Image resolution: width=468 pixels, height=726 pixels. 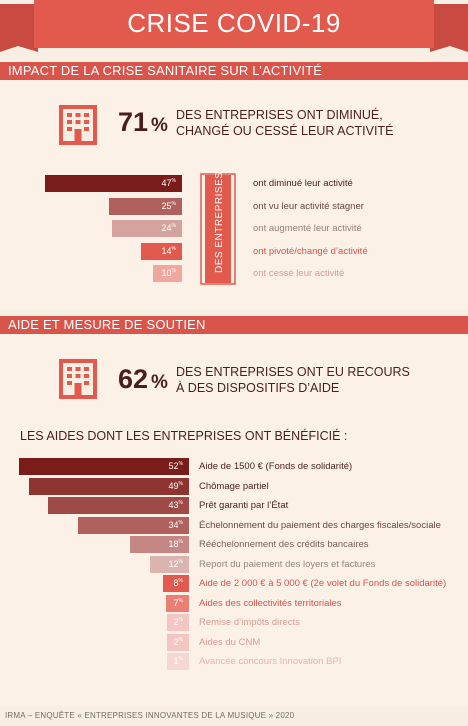 I want to click on stat-percent-aides: 62%, so click(x=143, y=379).